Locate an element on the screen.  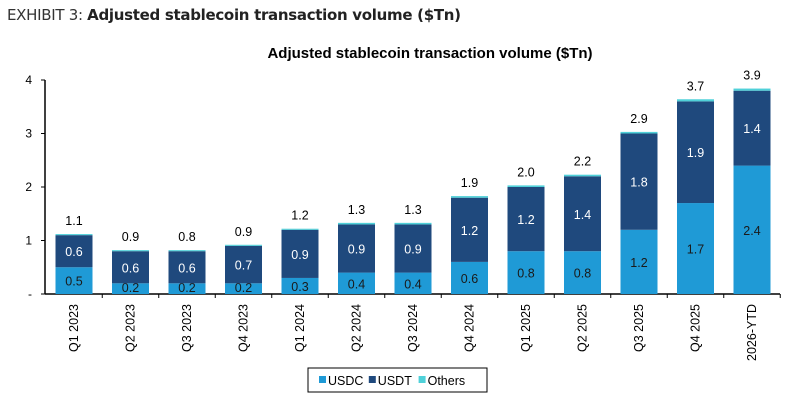
legend-label-usdt: USDT is located at coordinates (395, 381).